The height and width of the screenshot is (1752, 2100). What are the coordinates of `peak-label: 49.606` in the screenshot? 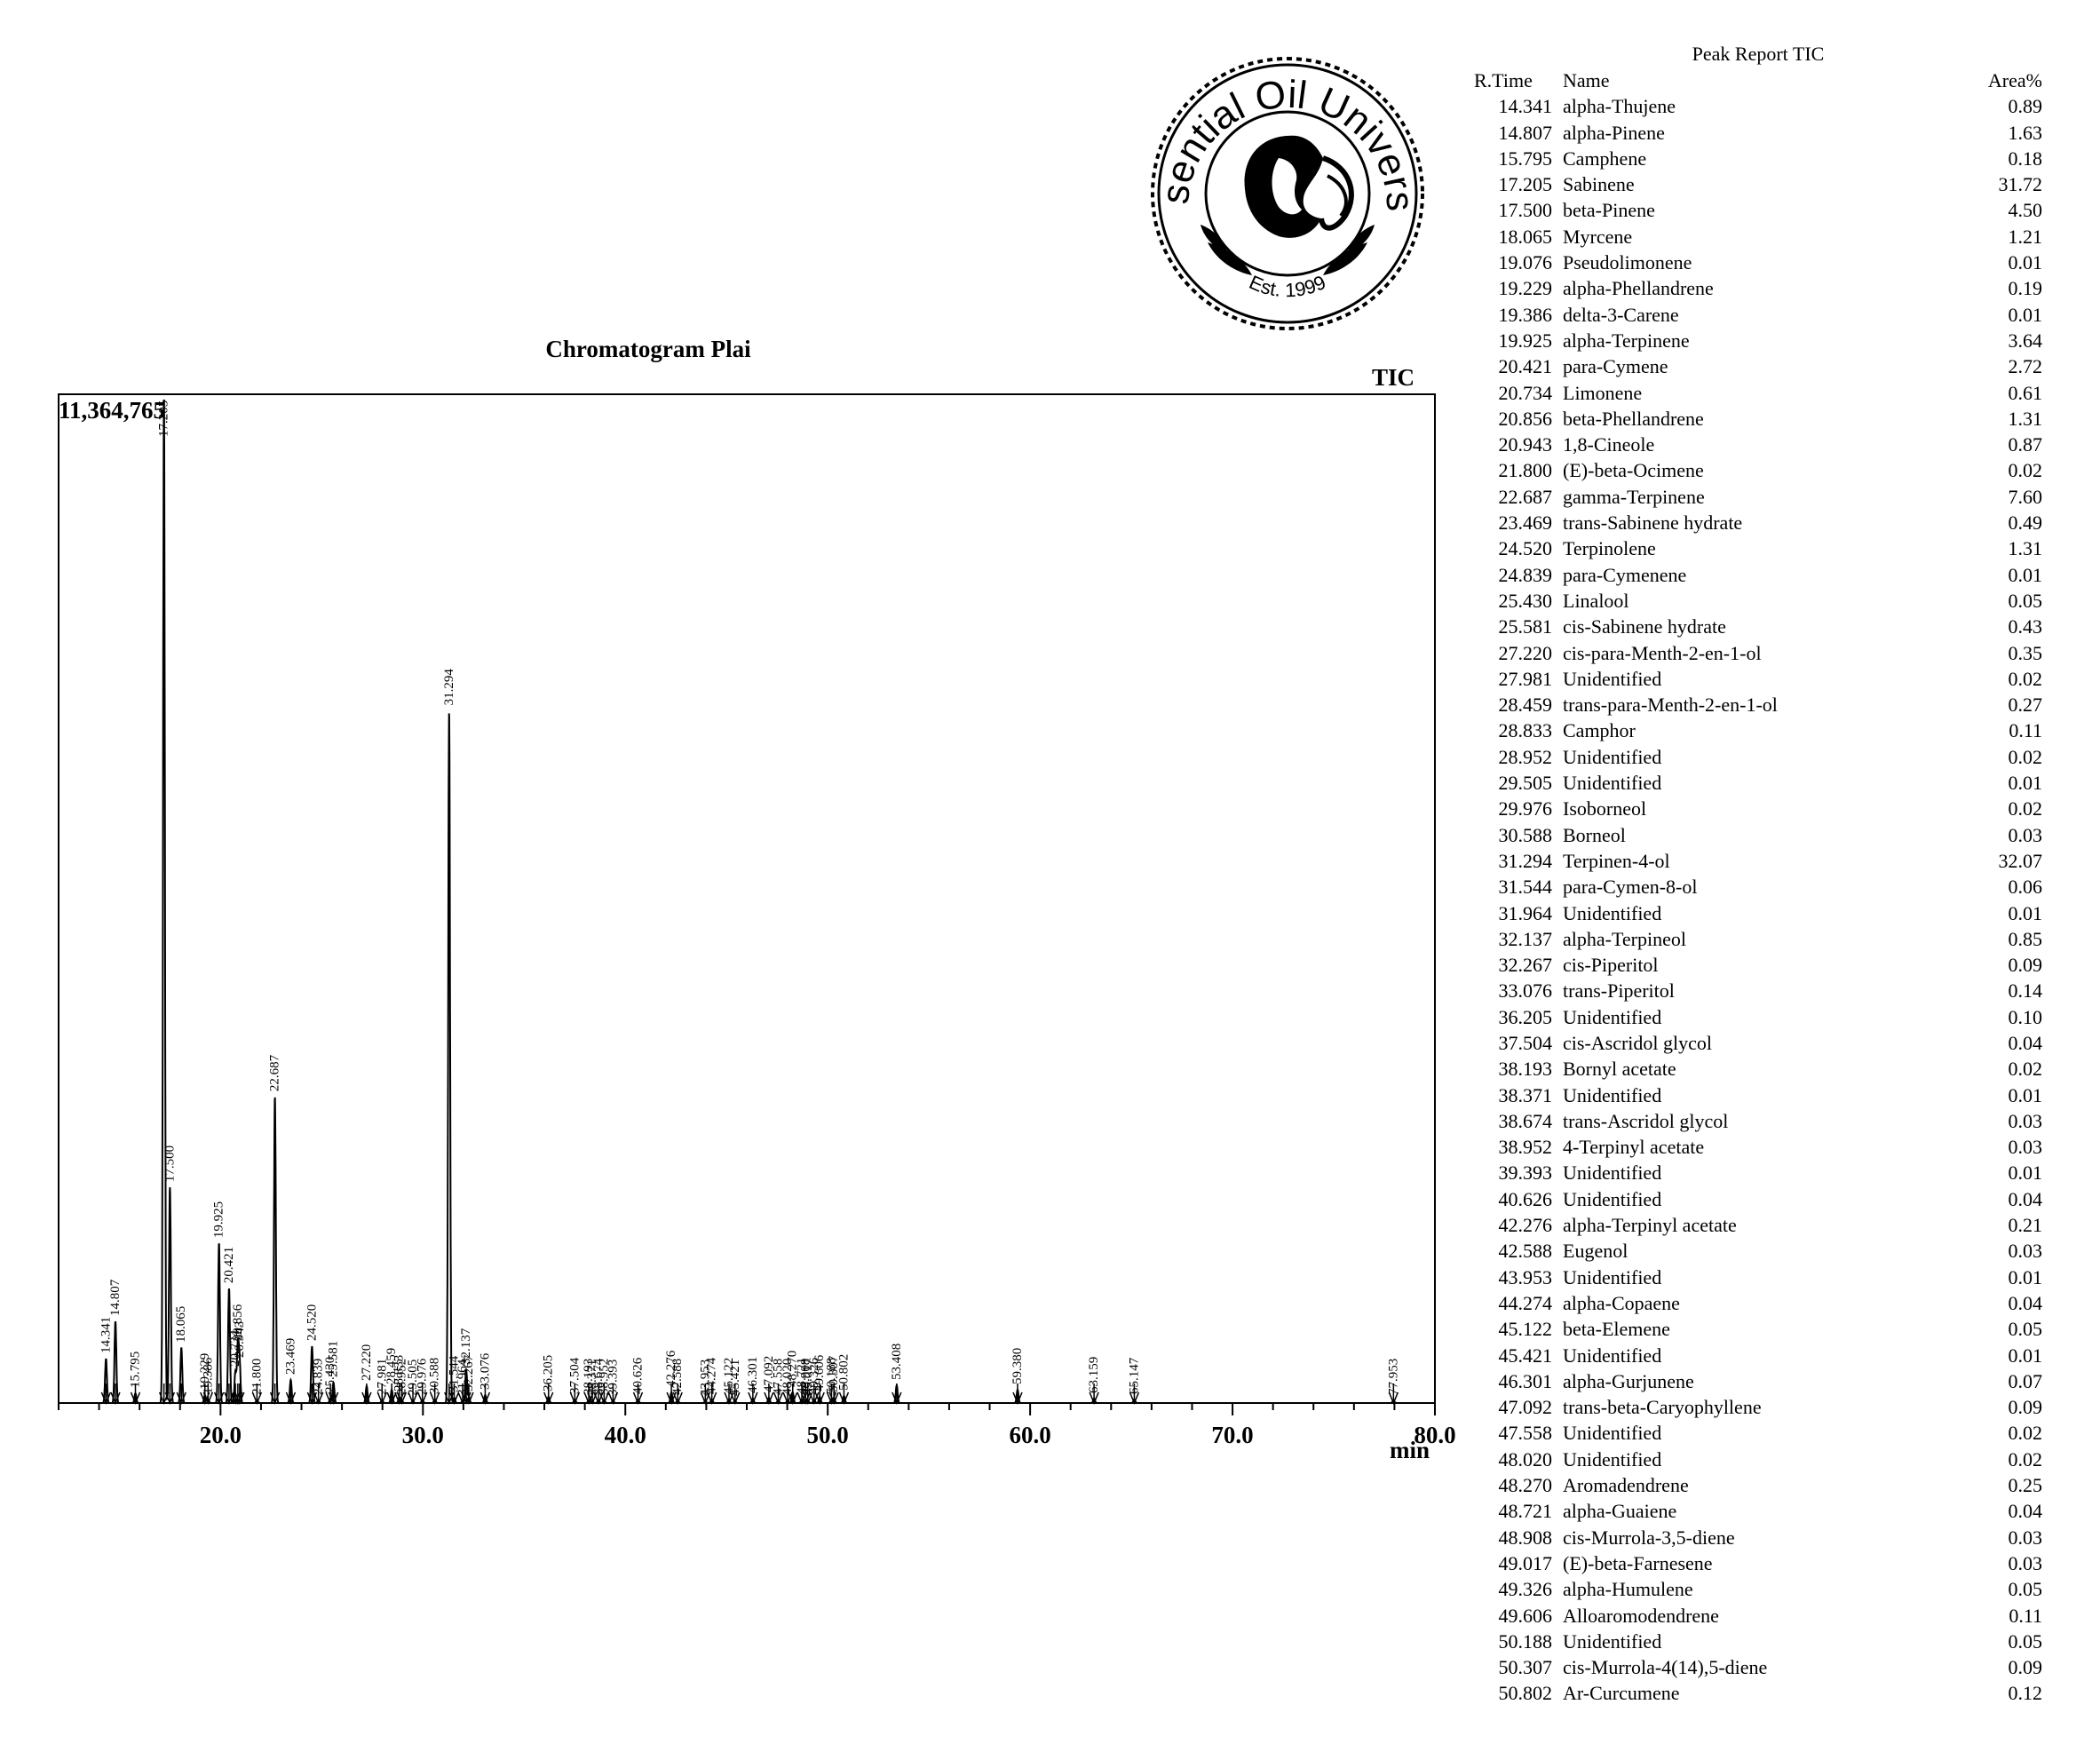 It's located at (819, 1373).